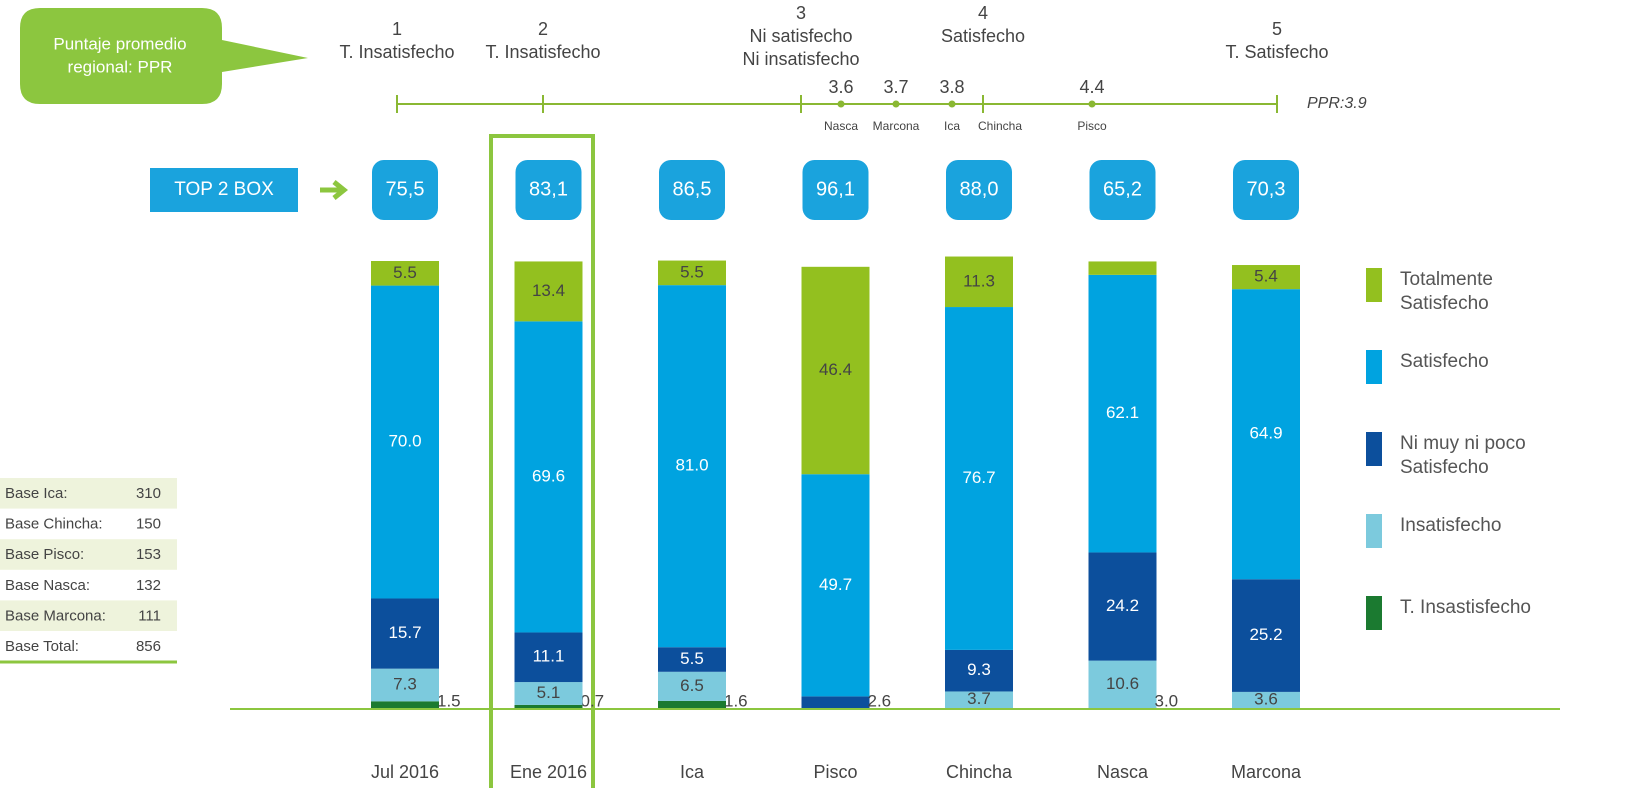 Image resolution: width=1645 pixels, height=788 pixels. I want to click on scale-level: 1, so click(397, 29).